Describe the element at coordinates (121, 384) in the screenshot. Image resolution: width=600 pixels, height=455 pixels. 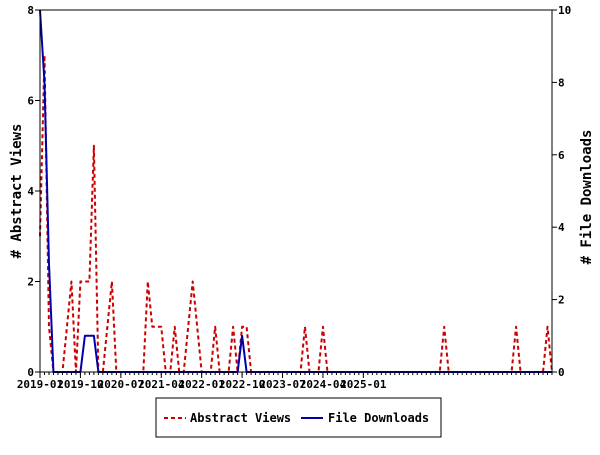
I see `x-tick-label: 2020-07` at that location.